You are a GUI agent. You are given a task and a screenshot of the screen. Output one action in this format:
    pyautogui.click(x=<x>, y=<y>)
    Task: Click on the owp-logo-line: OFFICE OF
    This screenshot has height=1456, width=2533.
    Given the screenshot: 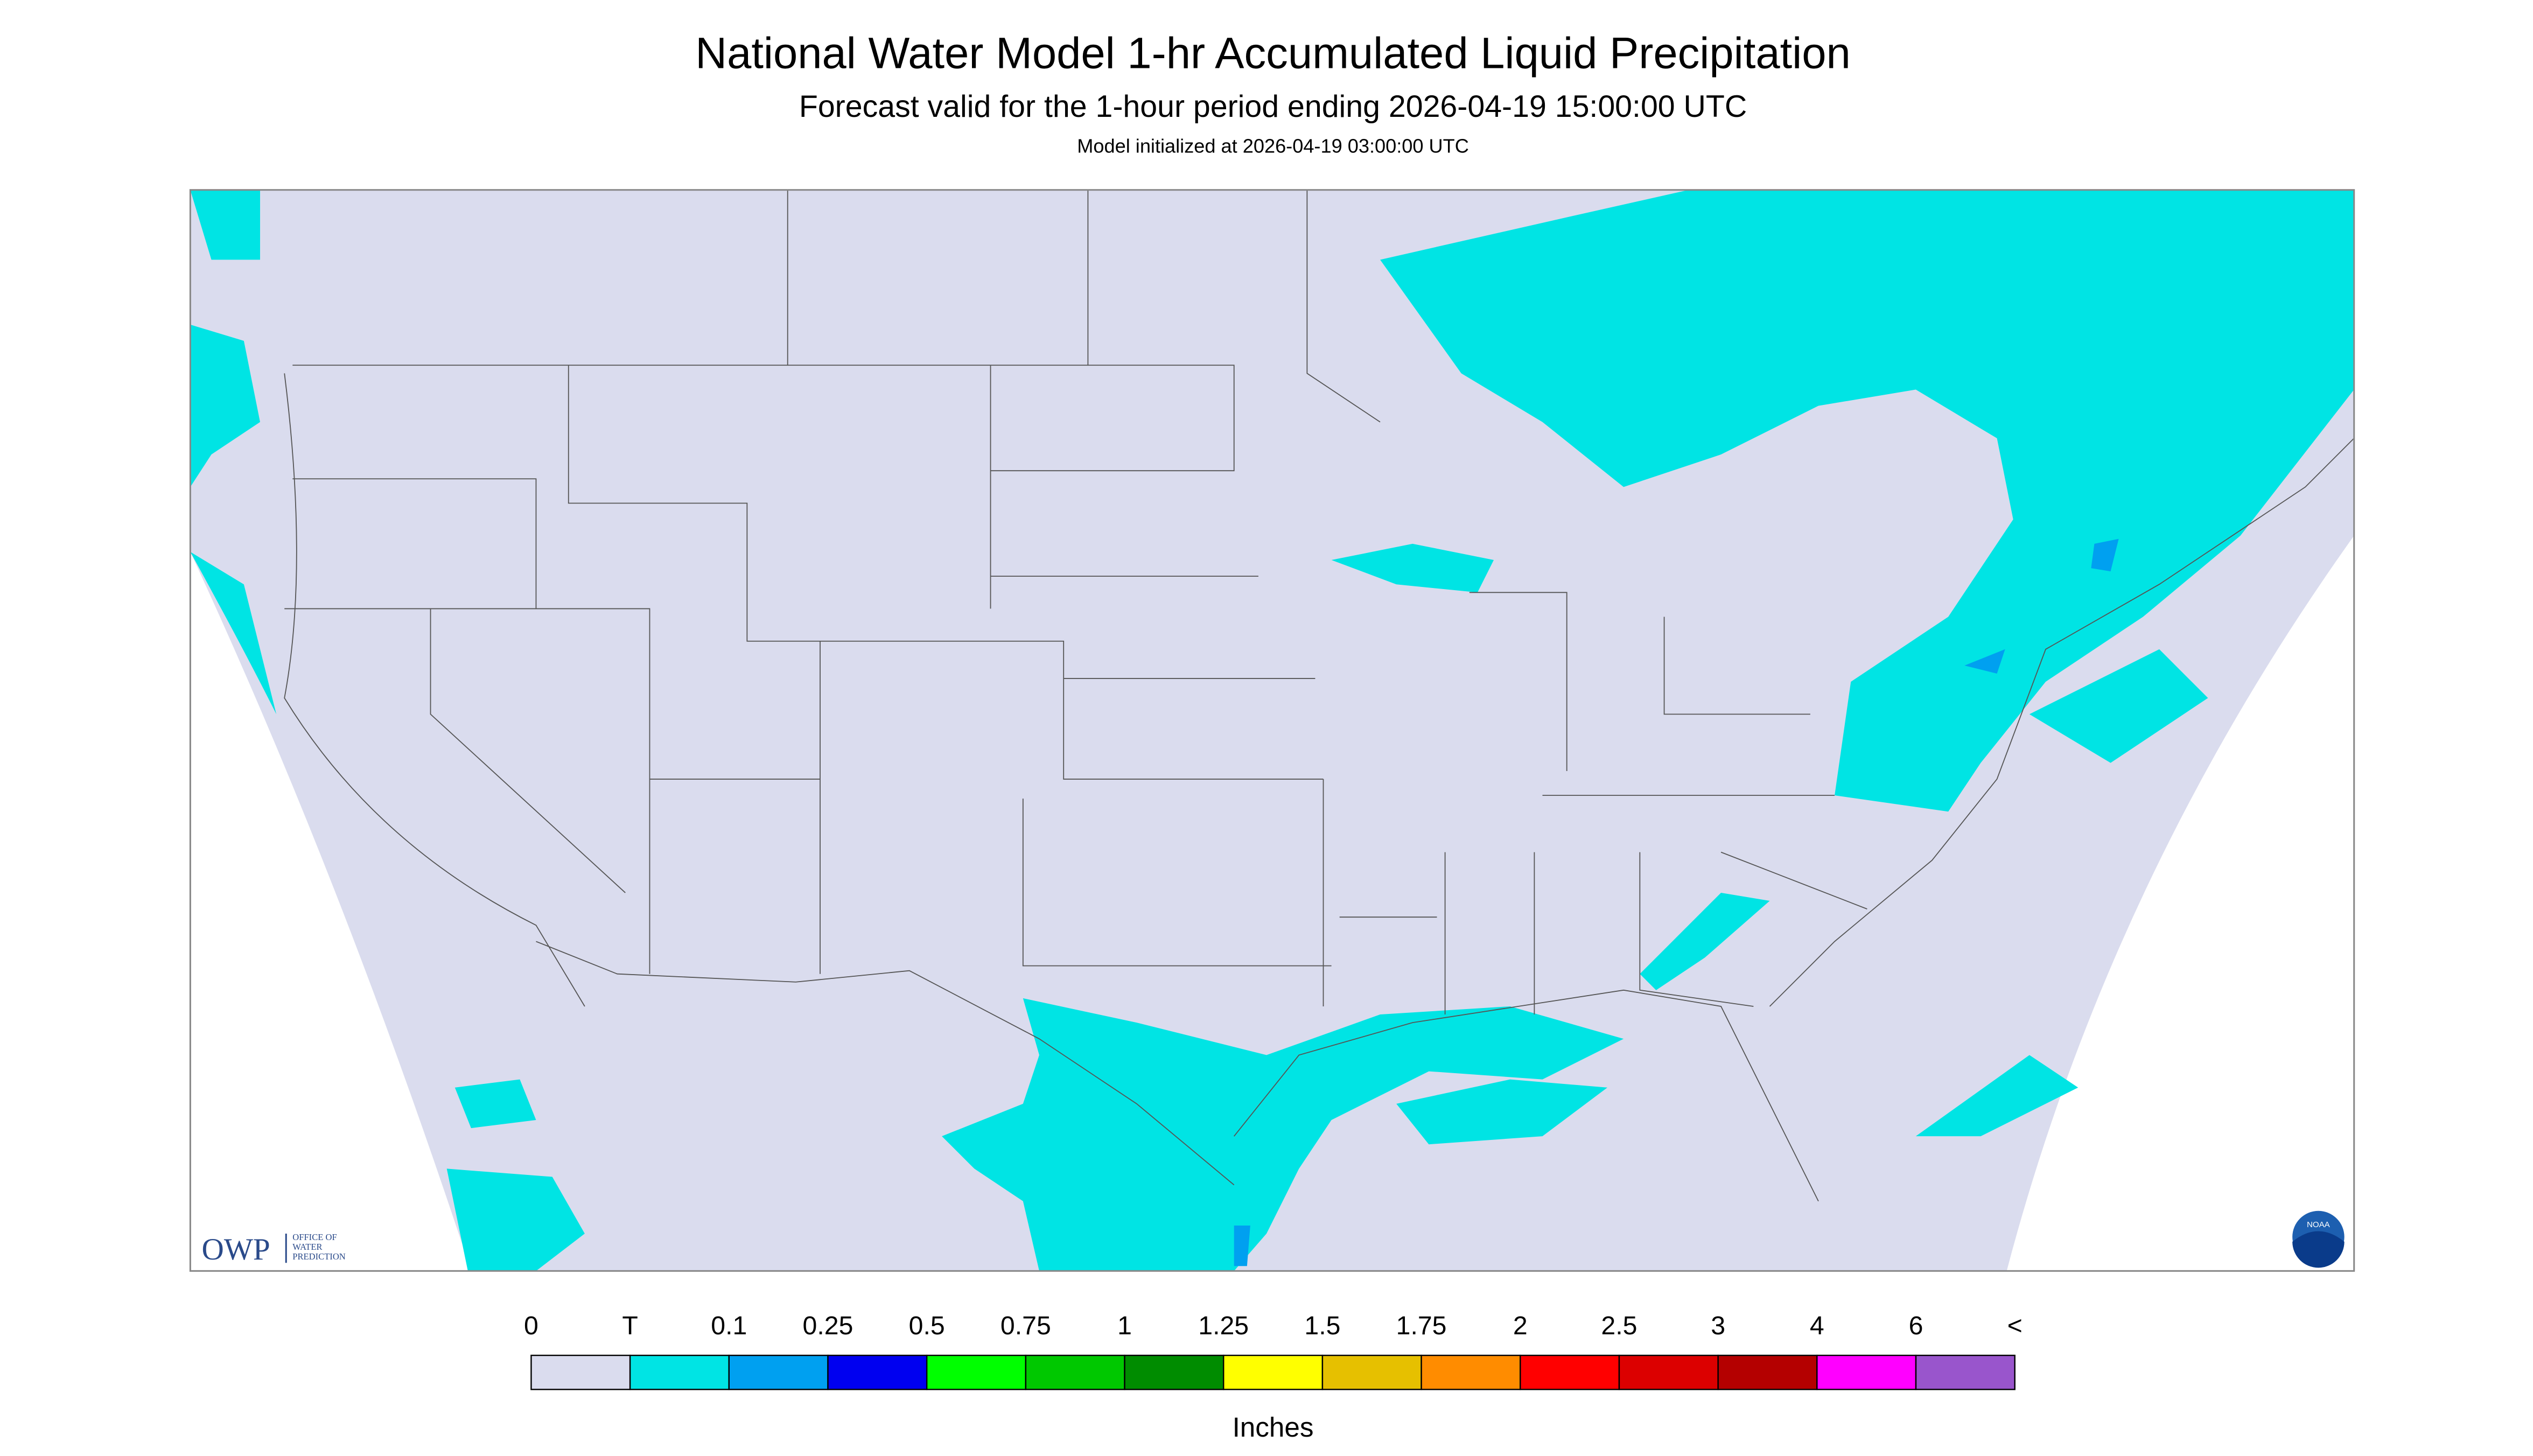 What is the action you would take?
    pyautogui.click(x=314, y=1237)
    